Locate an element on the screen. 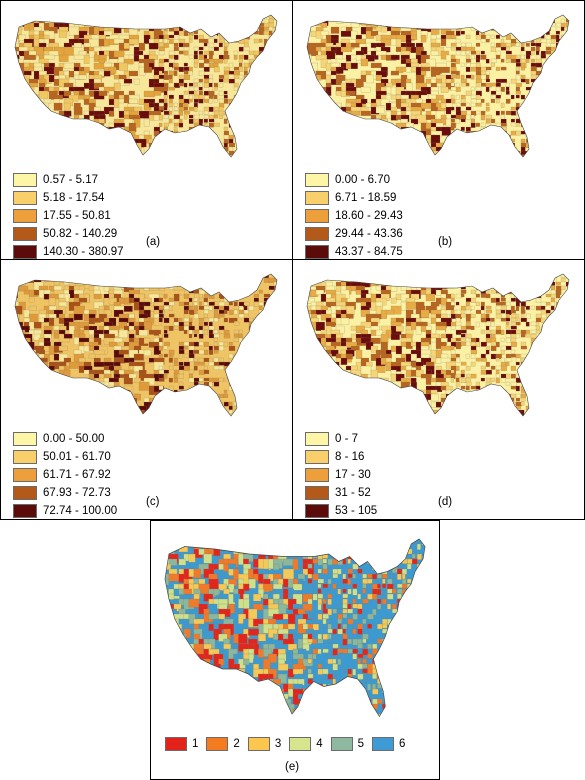 The image size is (585, 780). legend-item: 6.71 - 18.59 is located at coordinates (354, 198).